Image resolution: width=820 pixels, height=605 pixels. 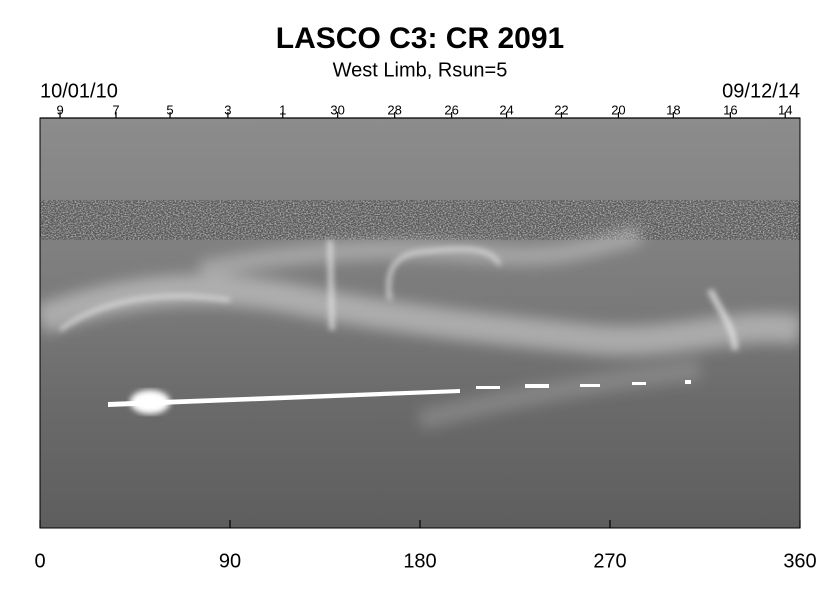 What do you see at coordinates (394, 109) in the screenshot?
I see `top-tick-label: 28` at bounding box center [394, 109].